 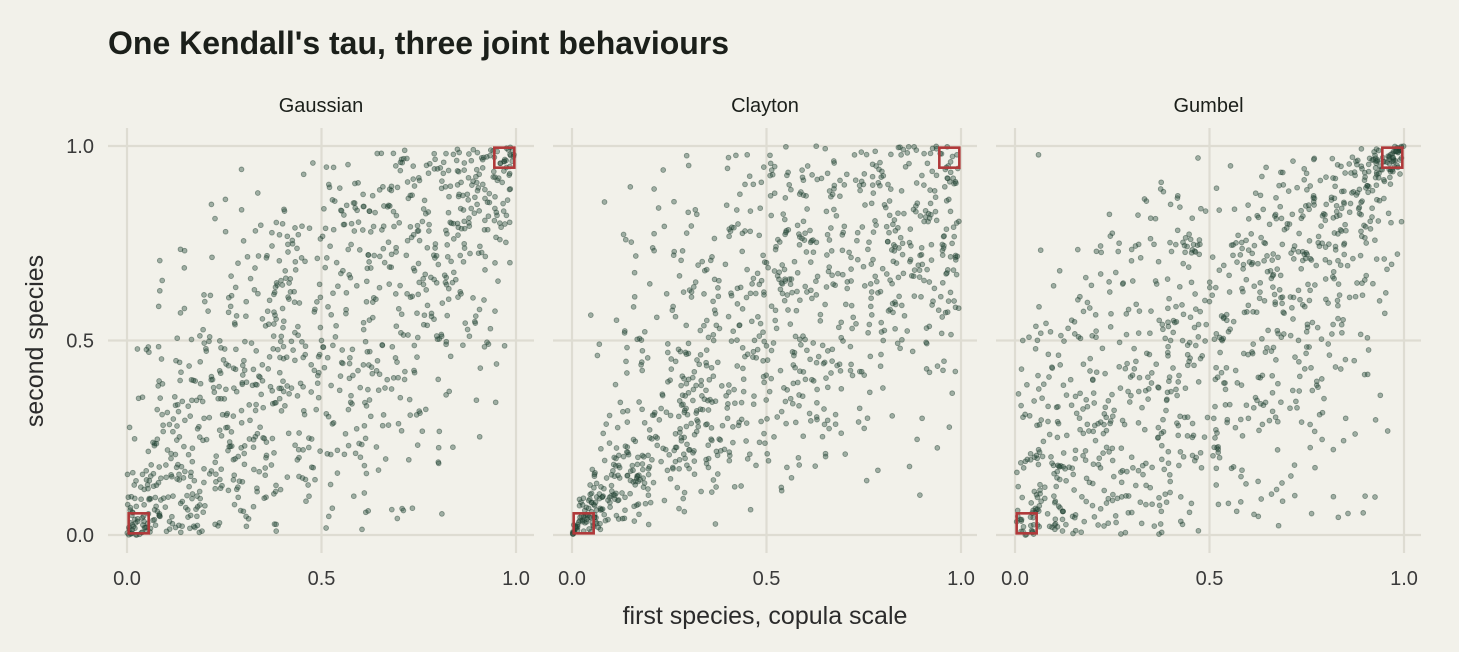 I want to click on panel-label: Gumbel, so click(x=1208, y=106).